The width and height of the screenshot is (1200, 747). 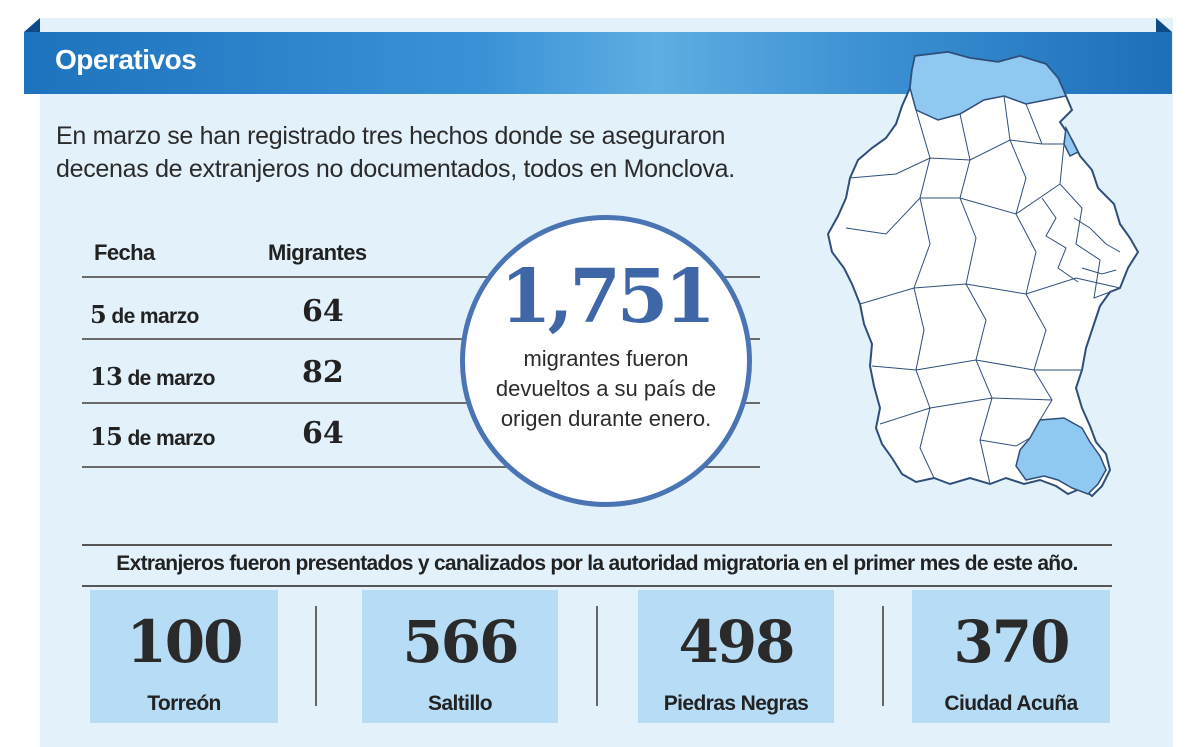 What do you see at coordinates (1011, 703) in the screenshot?
I see `stat-city: Ciudad Acuña` at bounding box center [1011, 703].